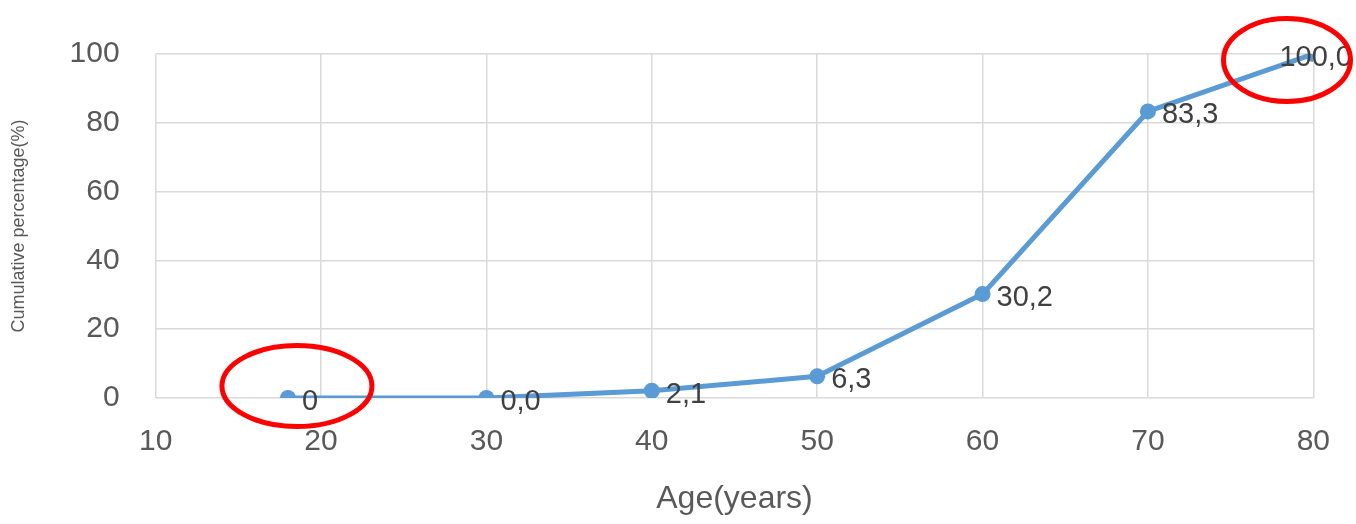 The width and height of the screenshot is (1356, 524). What do you see at coordinates (817, 440) in the screenshot?
I see `x-tick-label: 50` at bounding box center [817, 440].